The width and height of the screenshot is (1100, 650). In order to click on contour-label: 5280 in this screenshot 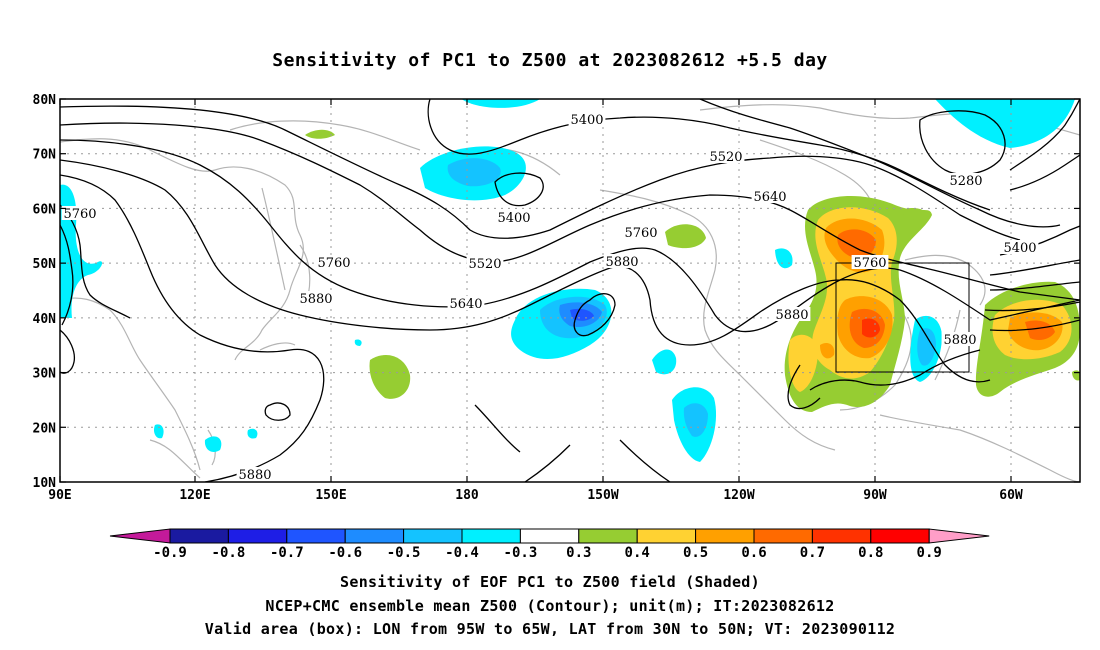, I will do `click(965, 181)`.